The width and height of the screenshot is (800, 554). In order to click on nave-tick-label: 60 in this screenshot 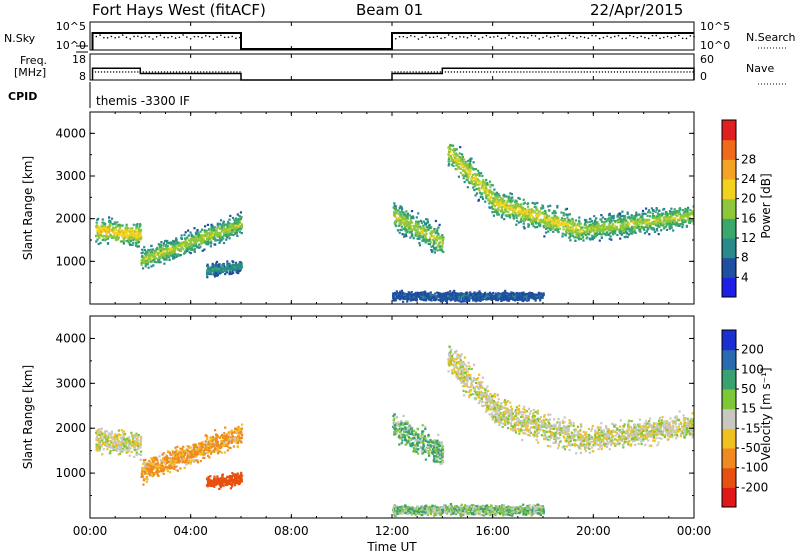, I will do `click(707, 59)`.